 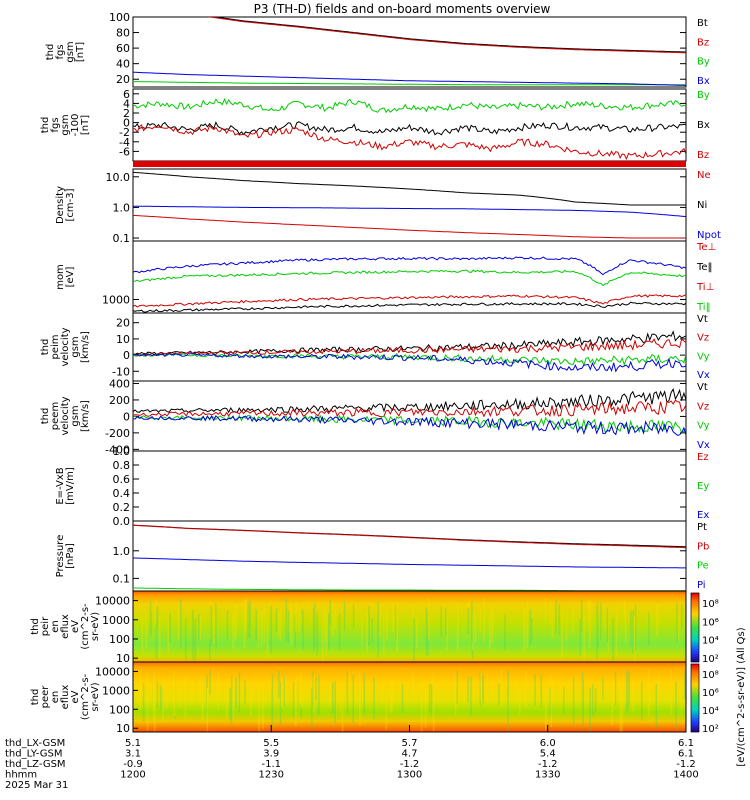 What do you see at coordinates (741, 696) in the screenshot?
I see `colorbar-label: [eV/(cm^2-s-sr-eV)] (All Qs)` at bounding box center [741, 696].